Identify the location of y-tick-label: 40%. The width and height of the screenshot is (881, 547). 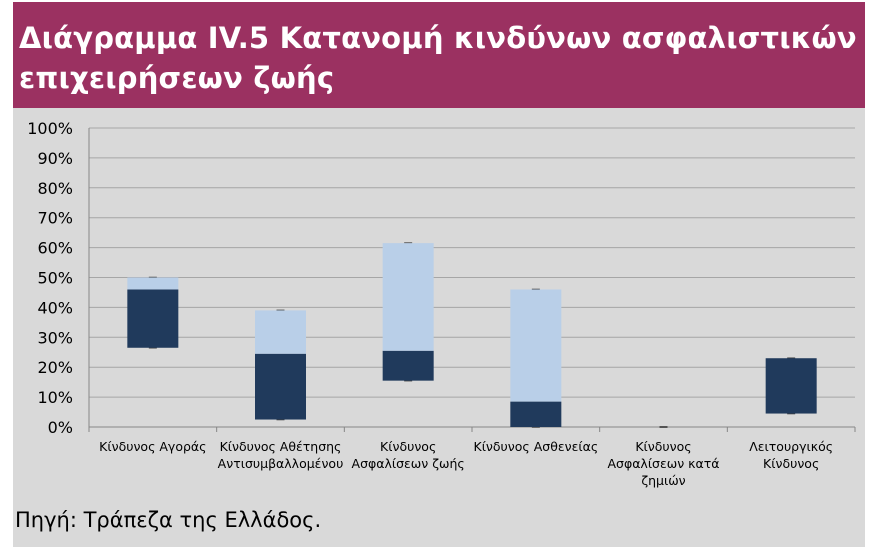
(55, 307).